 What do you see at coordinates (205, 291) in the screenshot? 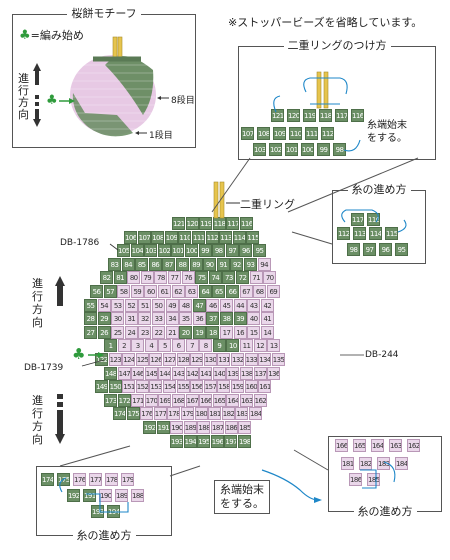
I see `bead-64: 64` at bounding box center [205, 291].